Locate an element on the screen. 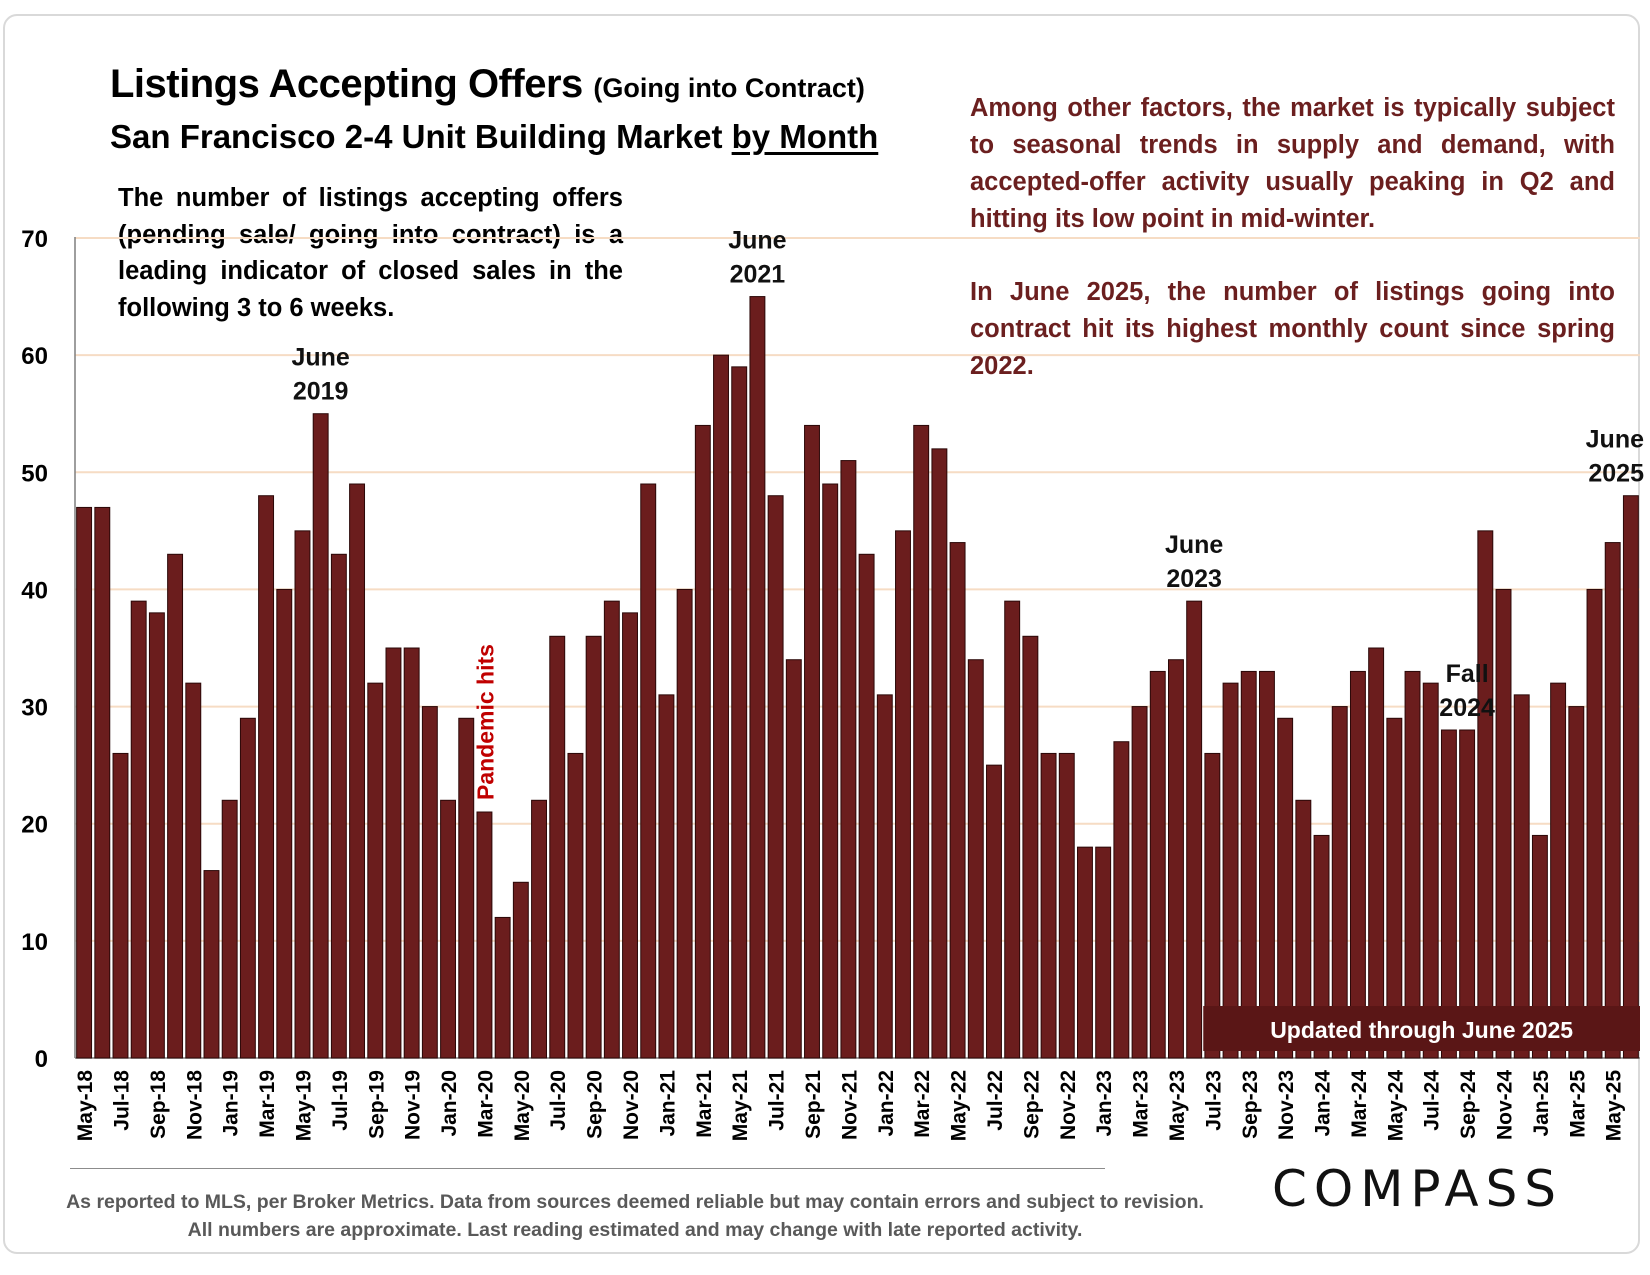 The height and width of the screenshot is (1275, 1650). x-tick-label: May-20 is located at coordinates (522, 1105).